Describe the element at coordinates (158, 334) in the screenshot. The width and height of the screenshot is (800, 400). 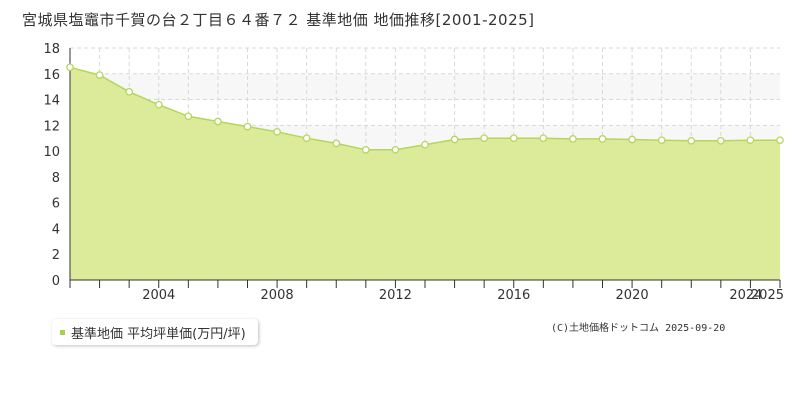
I see `legend-label: 基準地価 平均坪単価(万円/坪)` at that location.